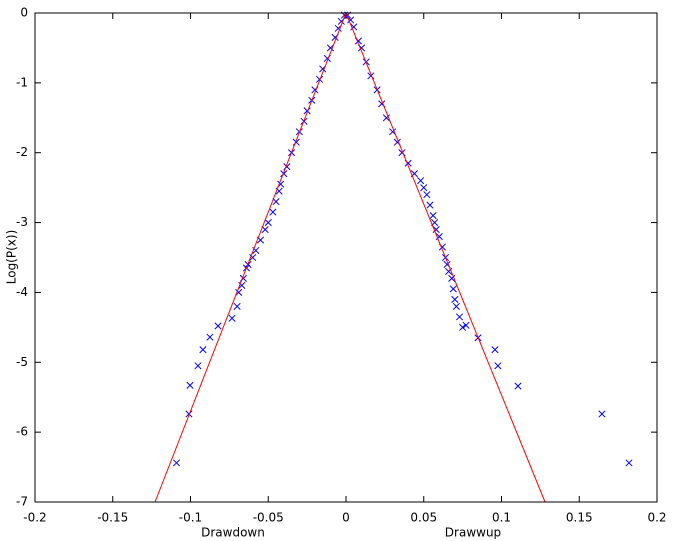 The width and height of the screenshot is (675, 541). What do you see at coordinates (22, 362) in the screenshot?
I see `y-tick-label: -5` at bounding box center [22, 362].